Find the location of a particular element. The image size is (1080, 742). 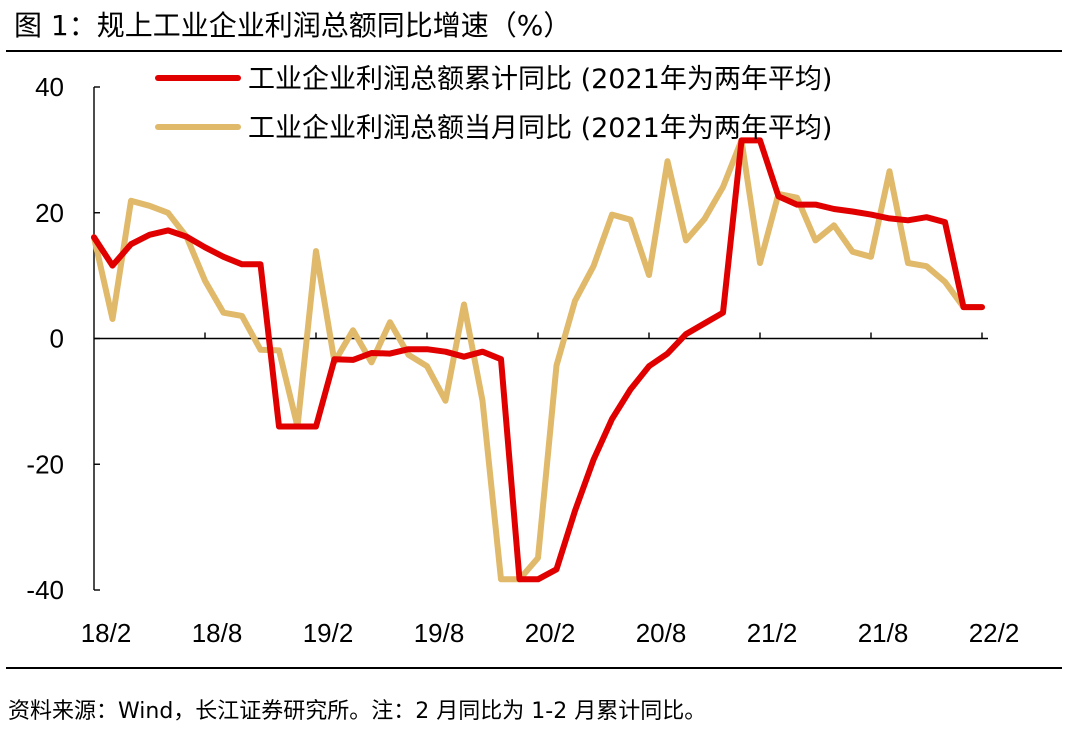

x-tick-label: 22/2 is located at coordinates (994, 633).